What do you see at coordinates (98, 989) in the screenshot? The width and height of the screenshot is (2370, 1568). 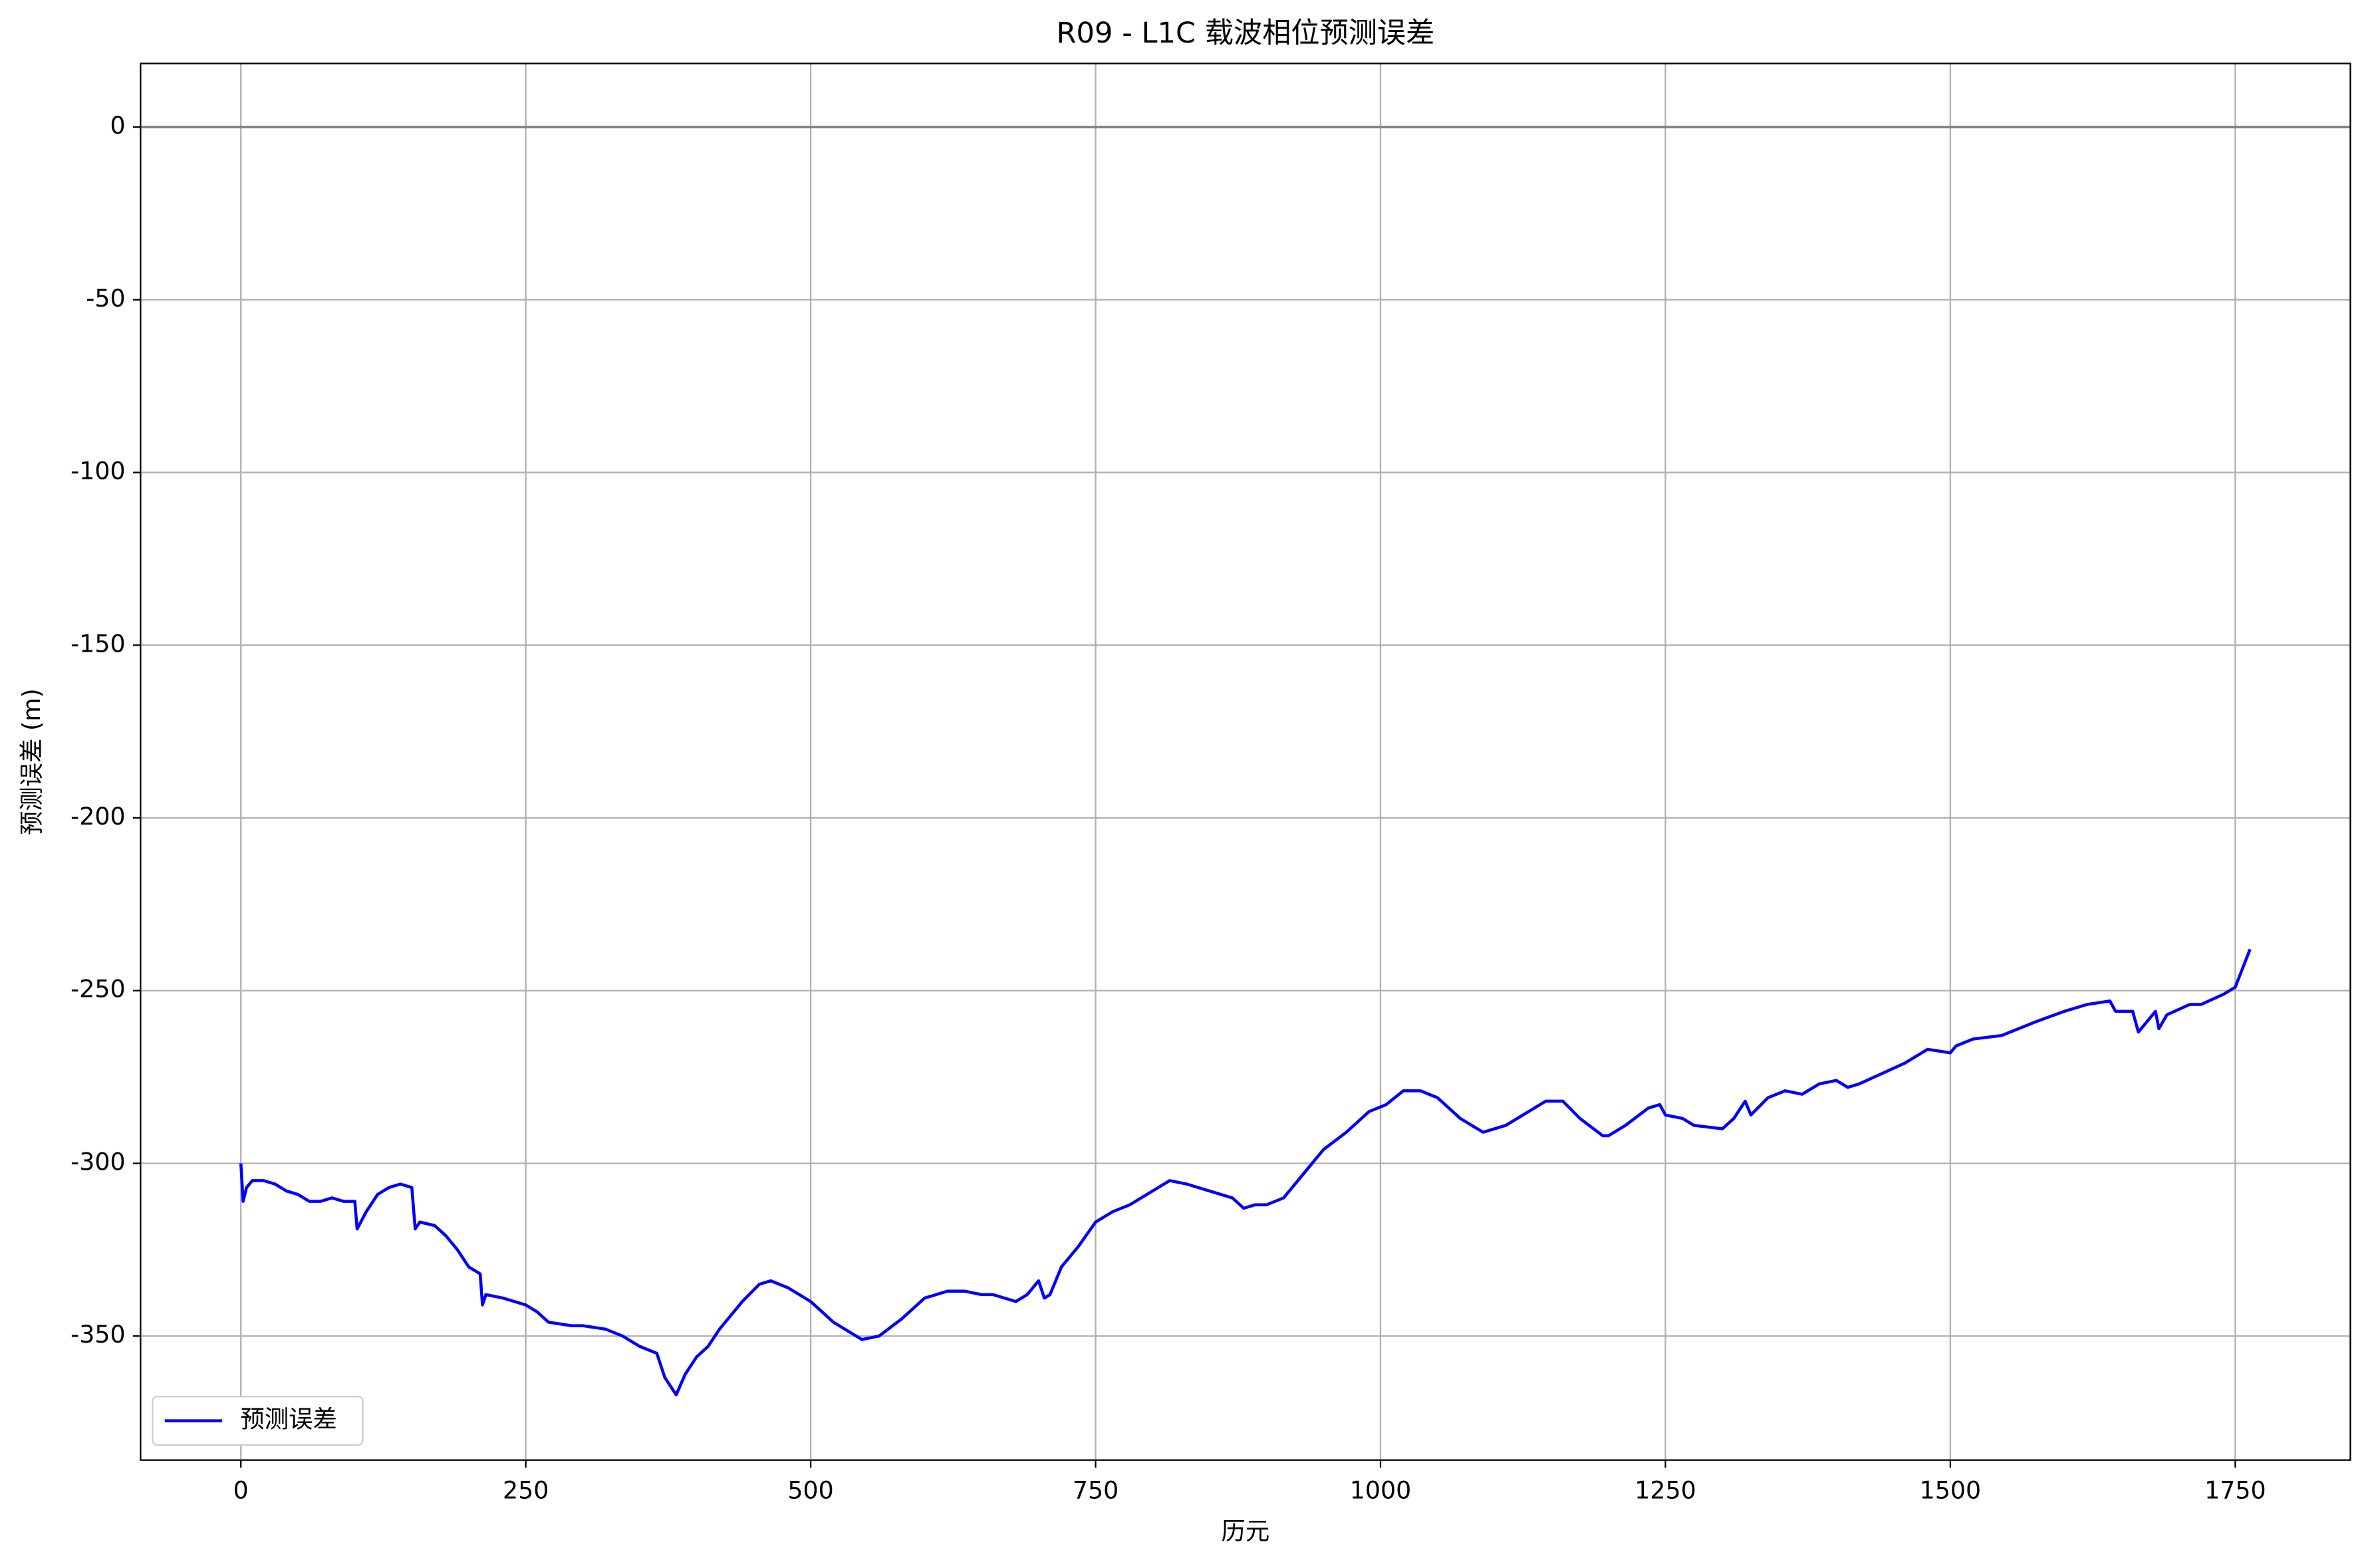 I see `y-tick-label: -250` at bounding box center [98, 989].